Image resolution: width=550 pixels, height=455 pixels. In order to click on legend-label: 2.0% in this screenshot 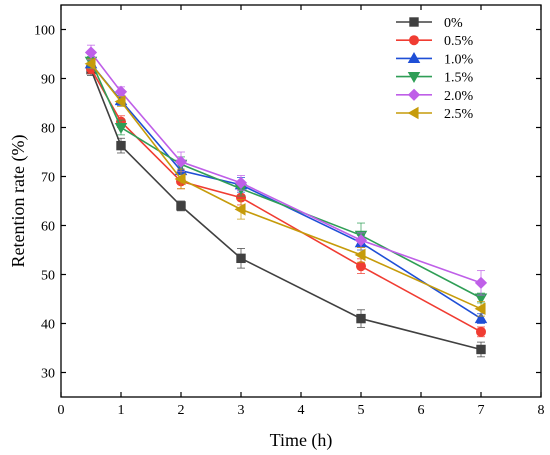, I will do `click(459, 96)`.